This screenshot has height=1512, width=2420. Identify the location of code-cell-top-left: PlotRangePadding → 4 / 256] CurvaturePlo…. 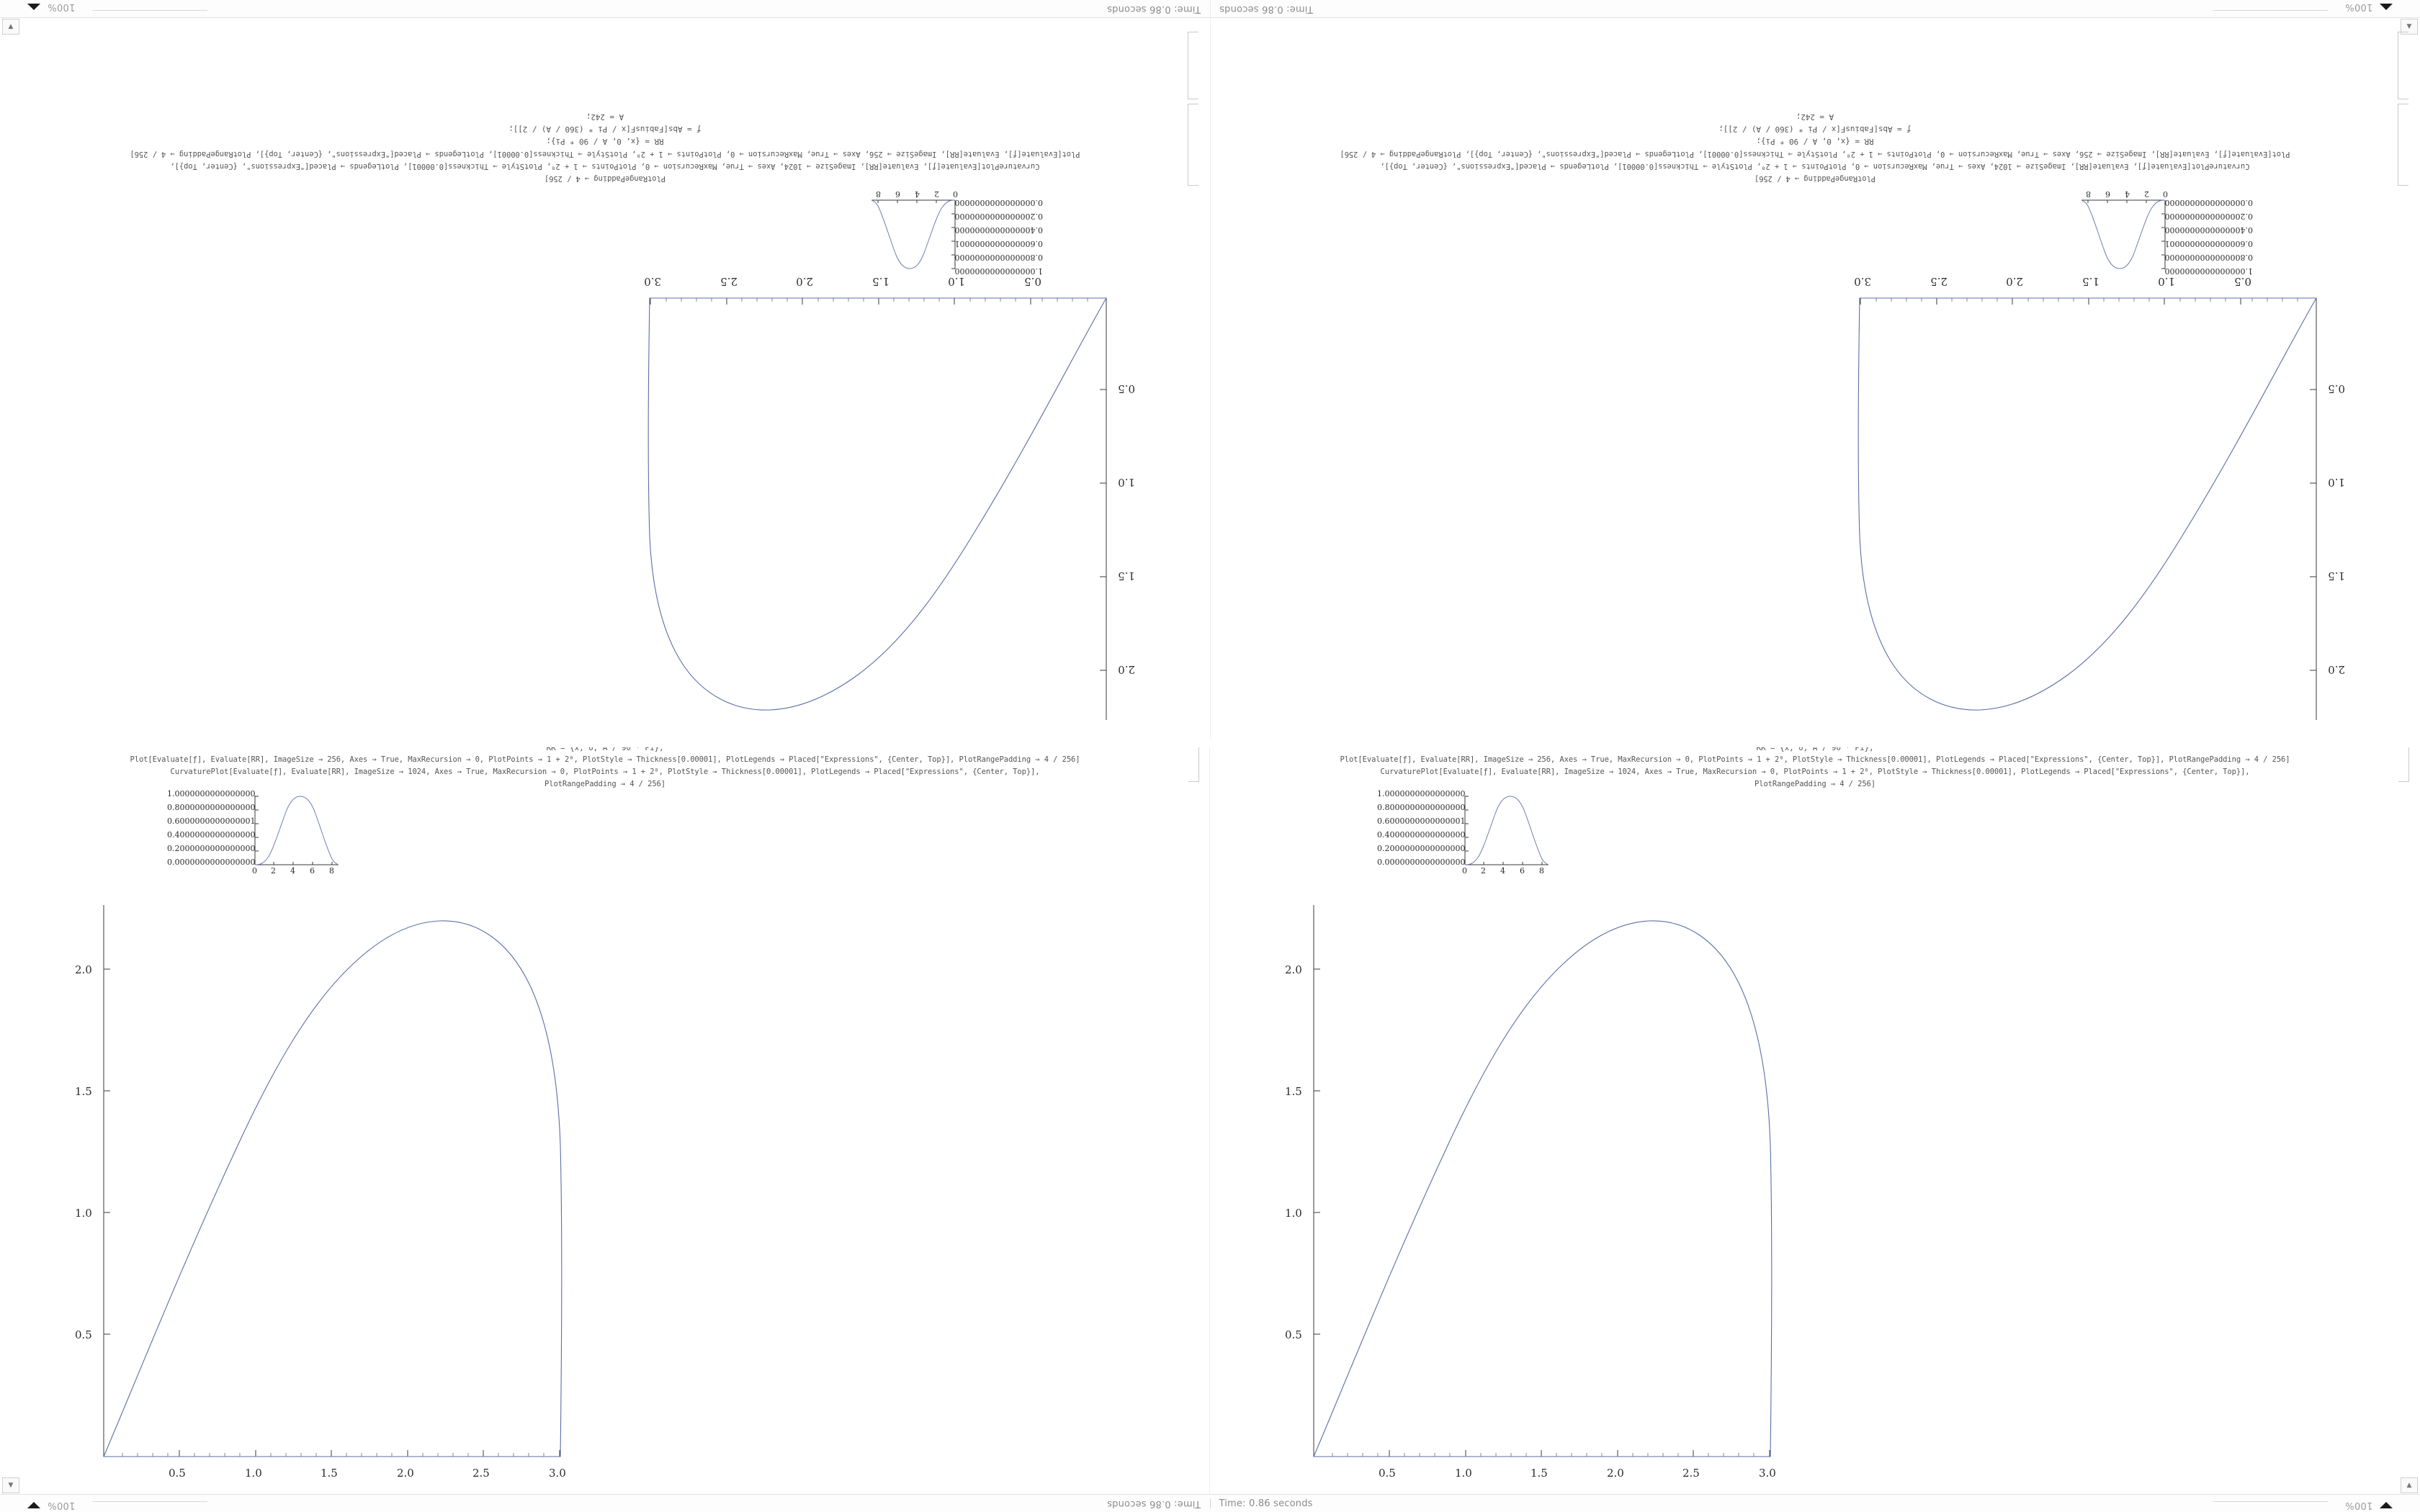
(1815, 147).